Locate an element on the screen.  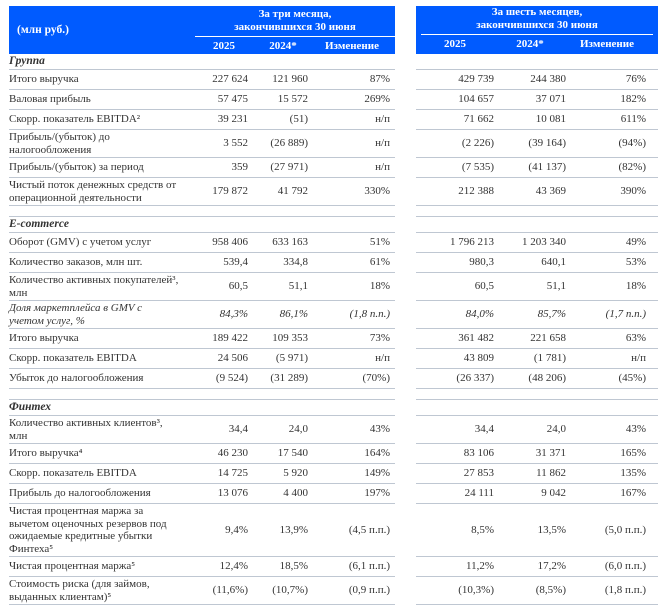
halfyear-value-change: 63% is located at coordinates (635, 338).